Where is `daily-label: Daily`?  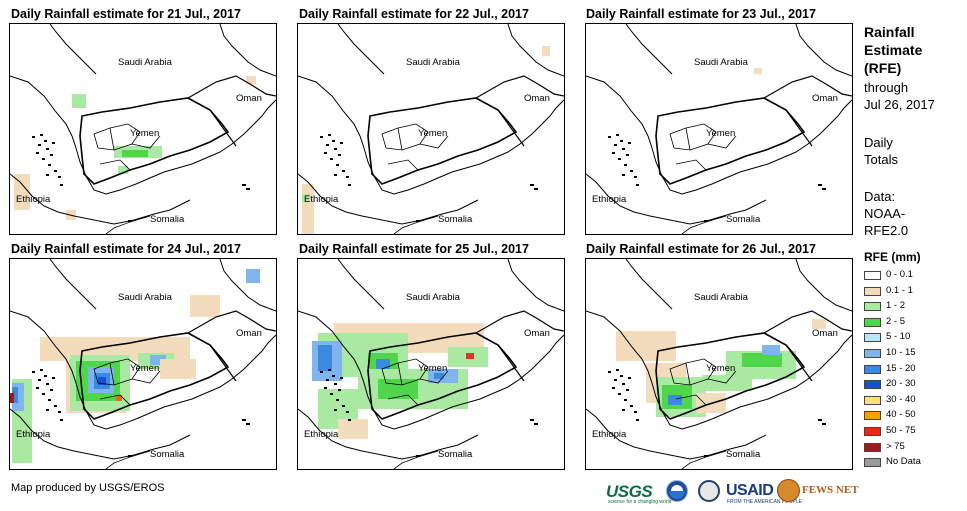
daily-label: Daily is located at coordinates (878, 142).